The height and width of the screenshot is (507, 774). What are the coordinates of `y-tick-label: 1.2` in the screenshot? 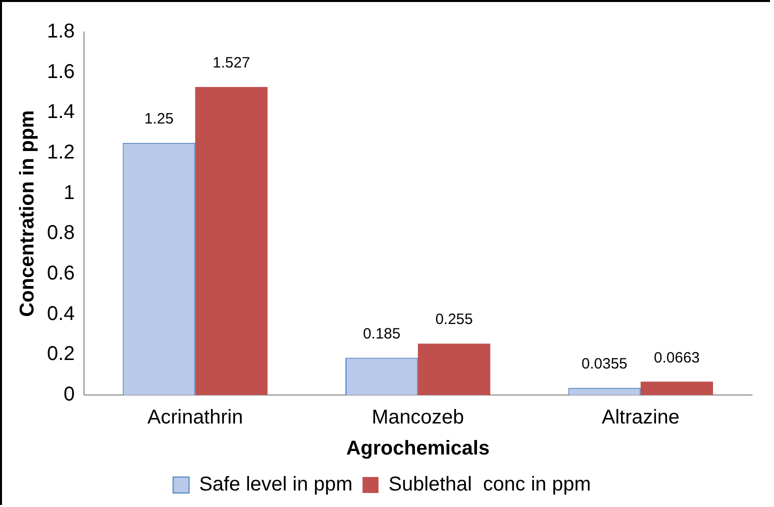 It's located at (60, 153).